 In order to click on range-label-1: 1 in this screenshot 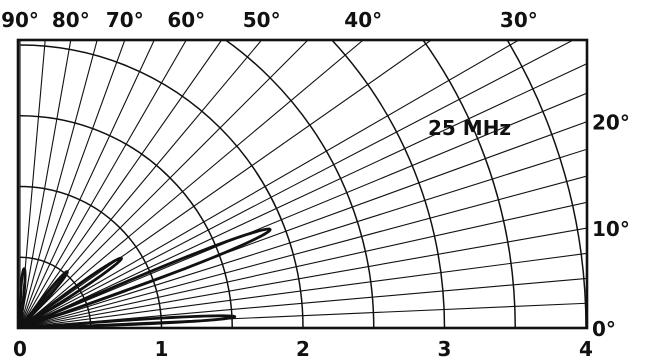, I will do `click(162, 349)`.